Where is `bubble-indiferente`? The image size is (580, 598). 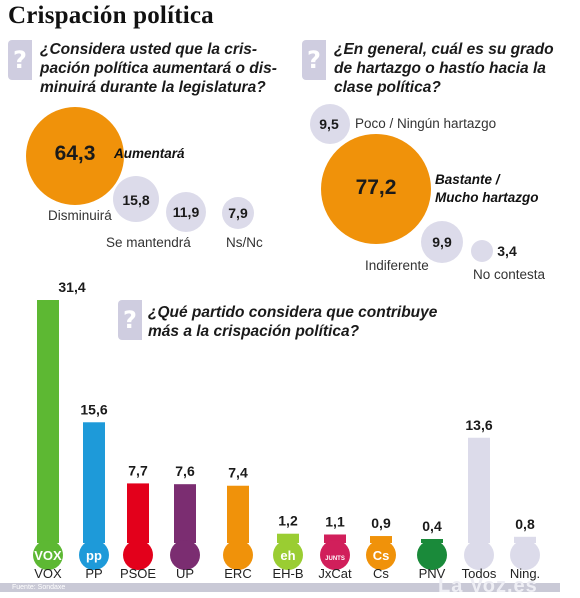
bubble-indiferente is located at coordinates (442, 242).